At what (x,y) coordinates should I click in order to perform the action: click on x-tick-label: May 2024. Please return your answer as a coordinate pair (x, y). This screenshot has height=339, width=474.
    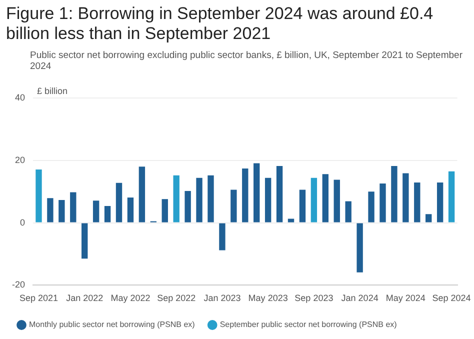
    Looking at the image, I should click on (406, 298).